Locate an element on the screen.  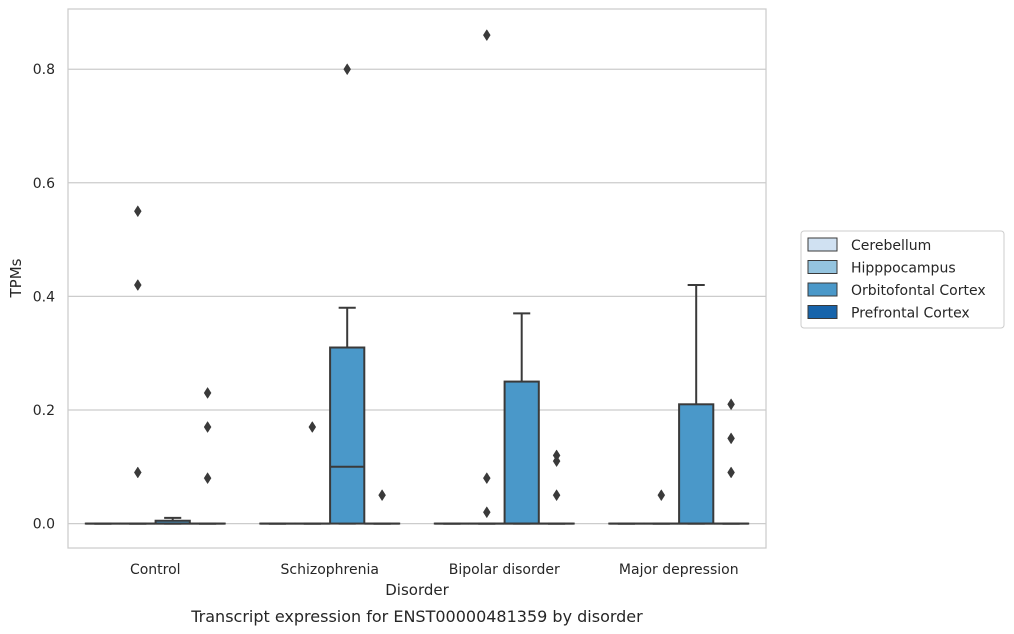
y-tick-label: 0.6 is located at coordinates (44, 184).